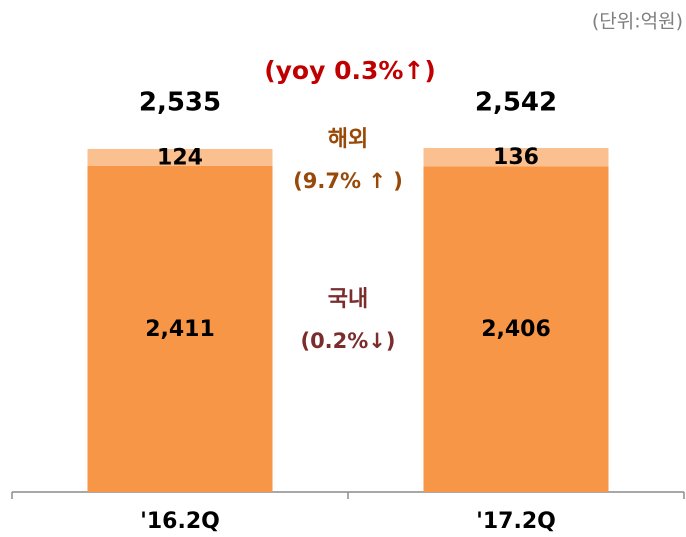  I want to click on domestic-label: 국내, so click(348, 299).